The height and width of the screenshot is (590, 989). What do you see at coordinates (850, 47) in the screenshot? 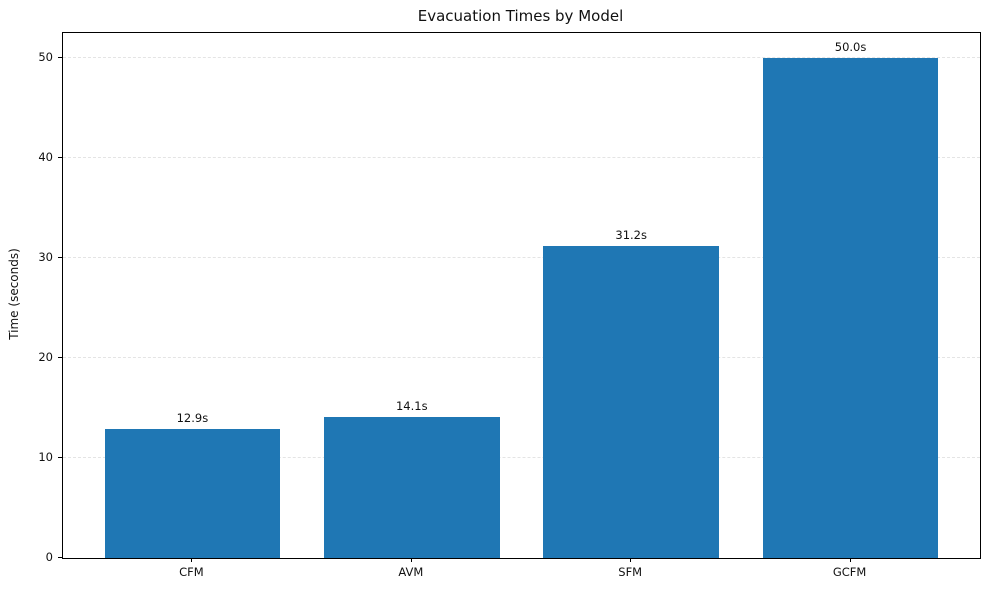
I see `bar-value-label-gcfm: 50.0s` at bounding box center [850, 47].